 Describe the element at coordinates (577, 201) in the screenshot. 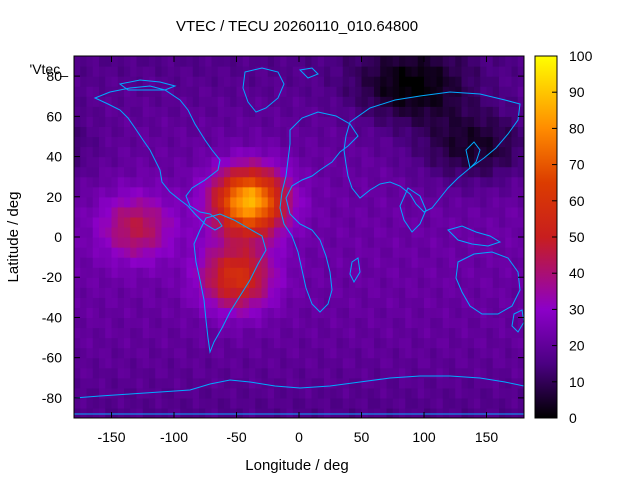

I see `colorbar-tick-label: 60` at that location.